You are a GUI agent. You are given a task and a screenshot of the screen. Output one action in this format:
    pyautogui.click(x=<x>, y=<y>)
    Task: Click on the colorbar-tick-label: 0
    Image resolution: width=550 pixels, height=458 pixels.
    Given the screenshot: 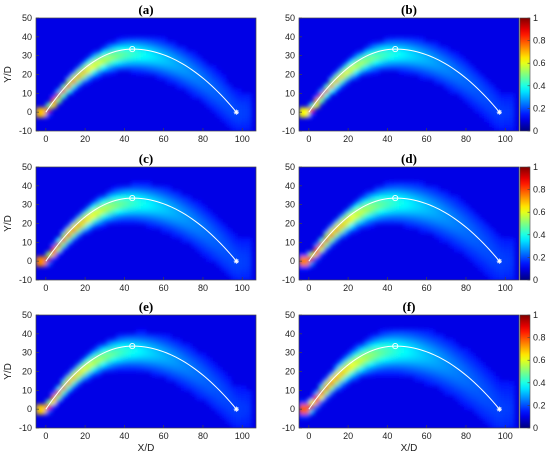 What is the action you would take?
    pyautogui.click(x=535, y=280)
    